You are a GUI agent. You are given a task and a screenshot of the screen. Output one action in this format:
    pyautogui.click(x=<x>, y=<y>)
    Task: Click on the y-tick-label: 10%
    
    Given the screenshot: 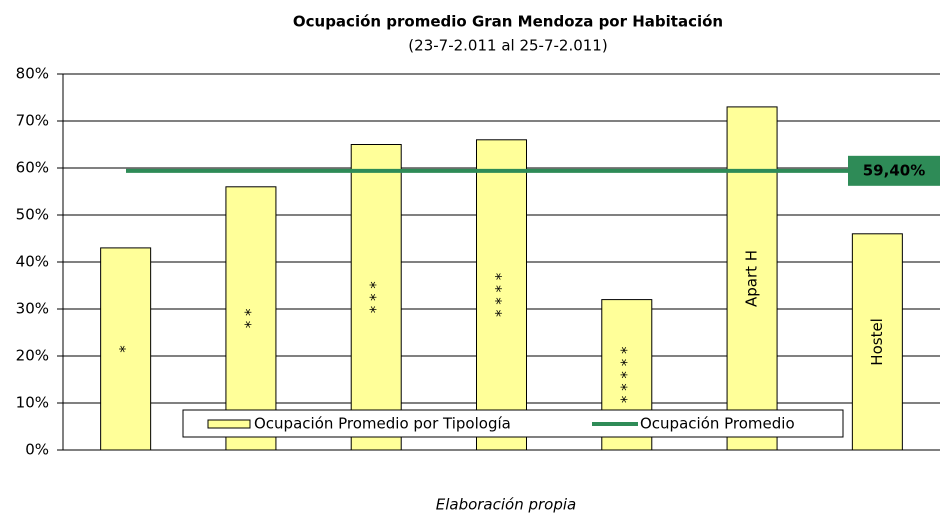 What is the action you would take?
    pyautogui.click(x=32, y=403)
    